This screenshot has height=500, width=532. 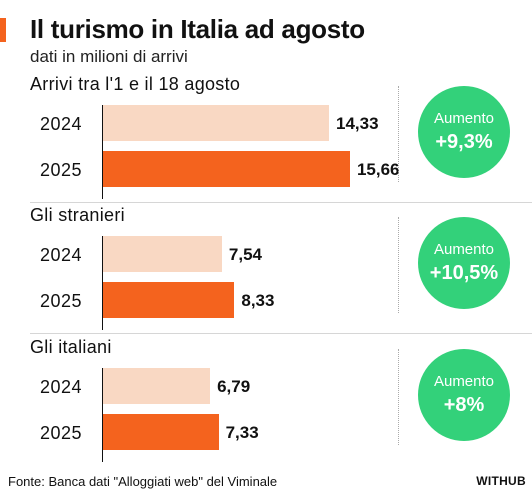 I want to click on data-label: 15,66, so click(x=378, y=169).